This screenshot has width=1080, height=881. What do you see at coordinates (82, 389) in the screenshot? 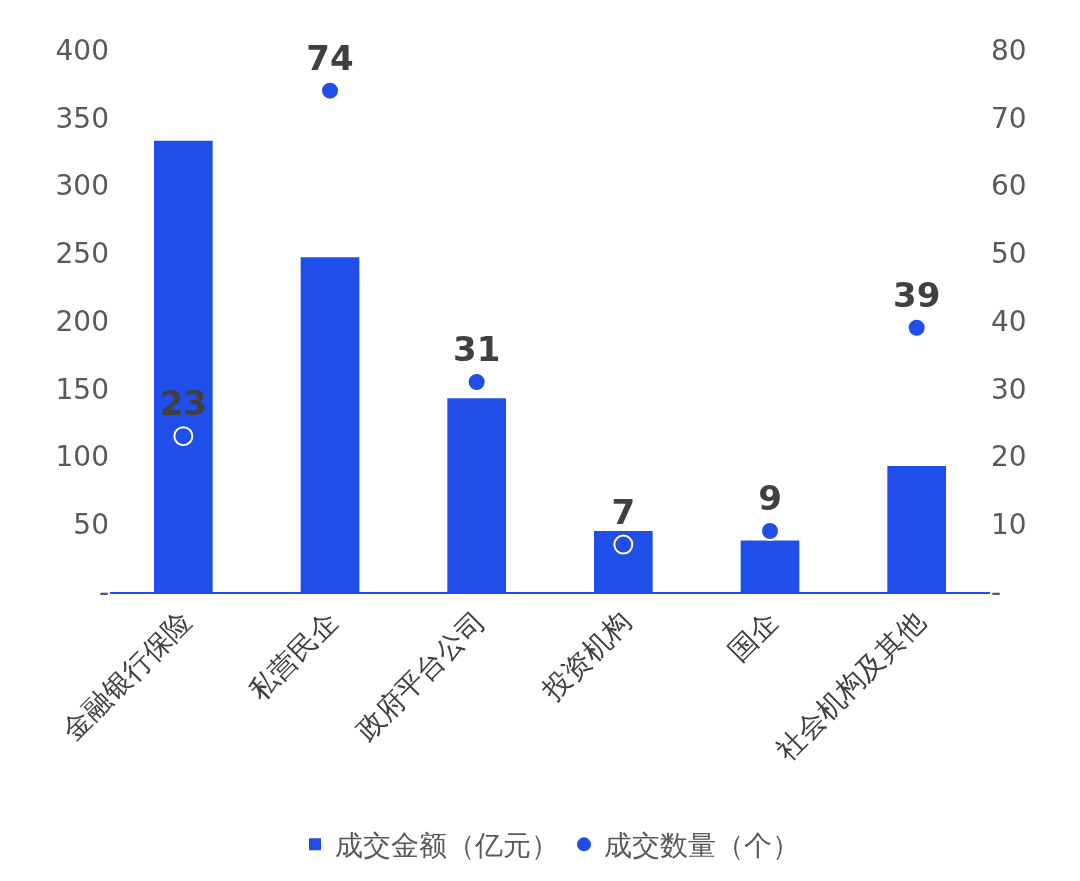
I see `y-tick-label: 150` at bounding box center [82, 389].